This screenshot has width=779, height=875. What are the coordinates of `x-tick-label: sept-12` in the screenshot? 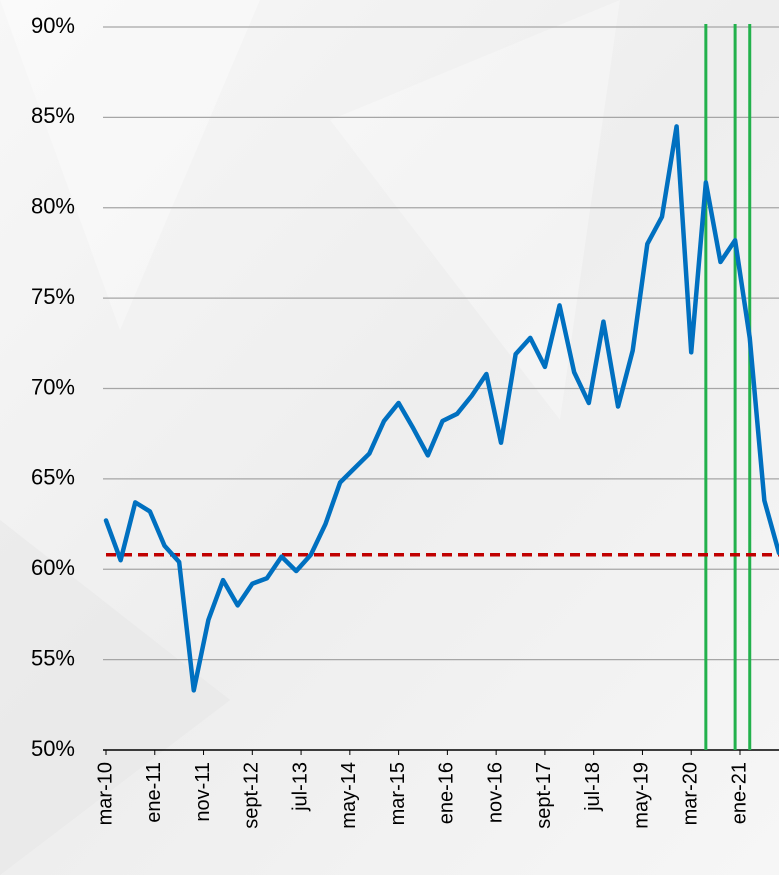 It's located at (252, 795).